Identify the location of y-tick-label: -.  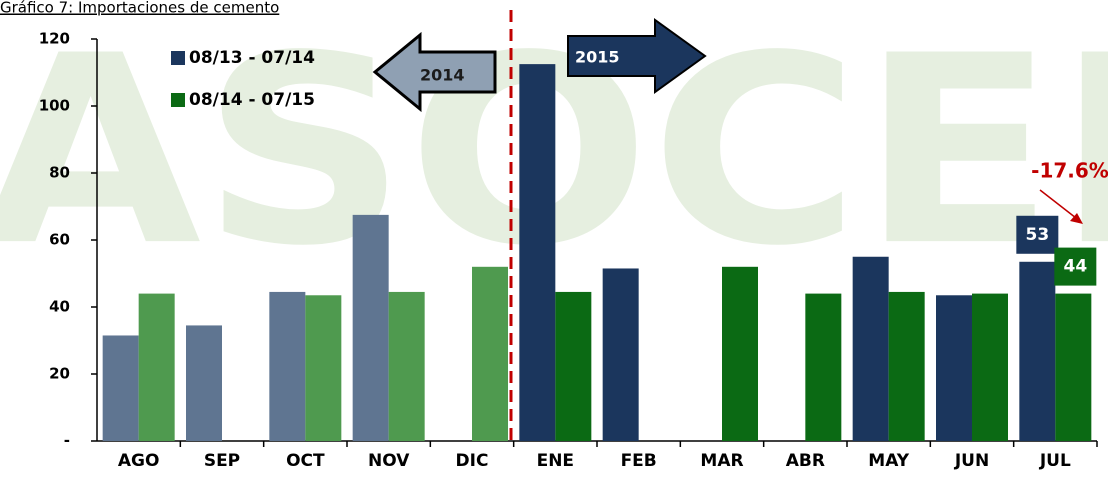
(67, 441).